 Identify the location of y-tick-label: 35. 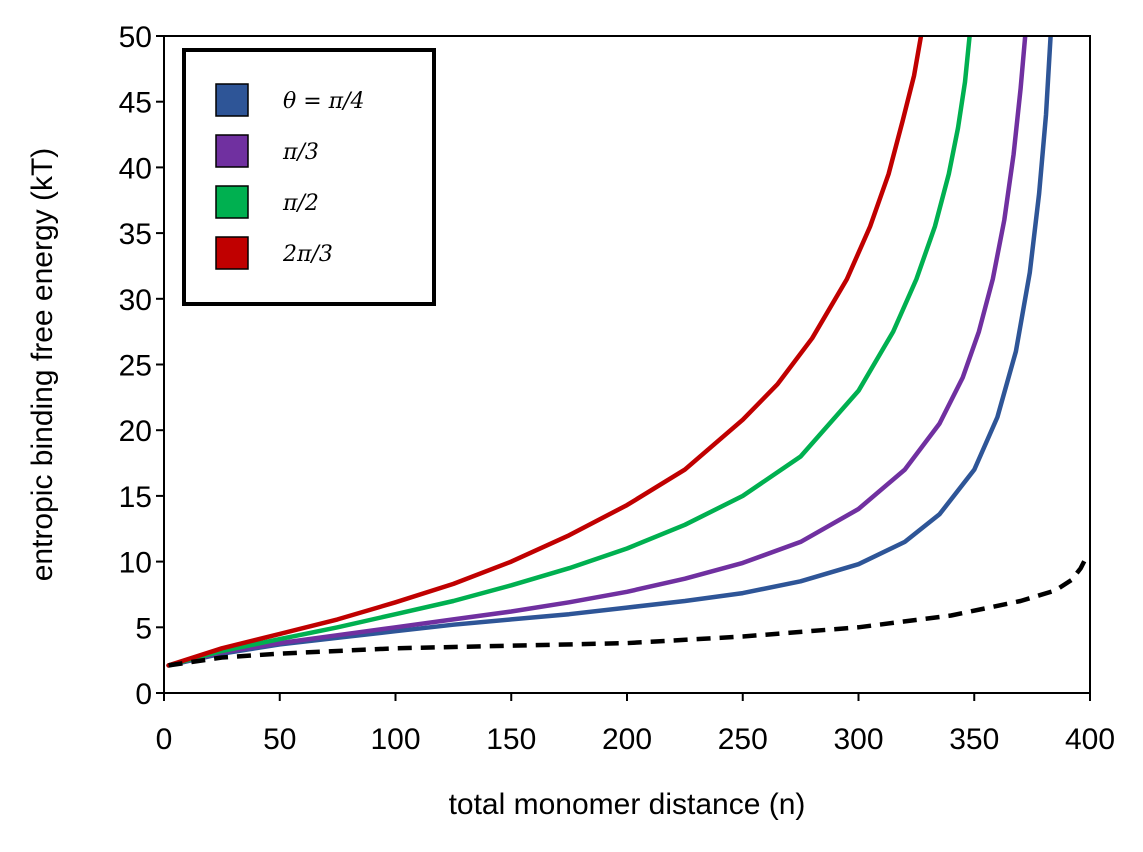
(135, 234).